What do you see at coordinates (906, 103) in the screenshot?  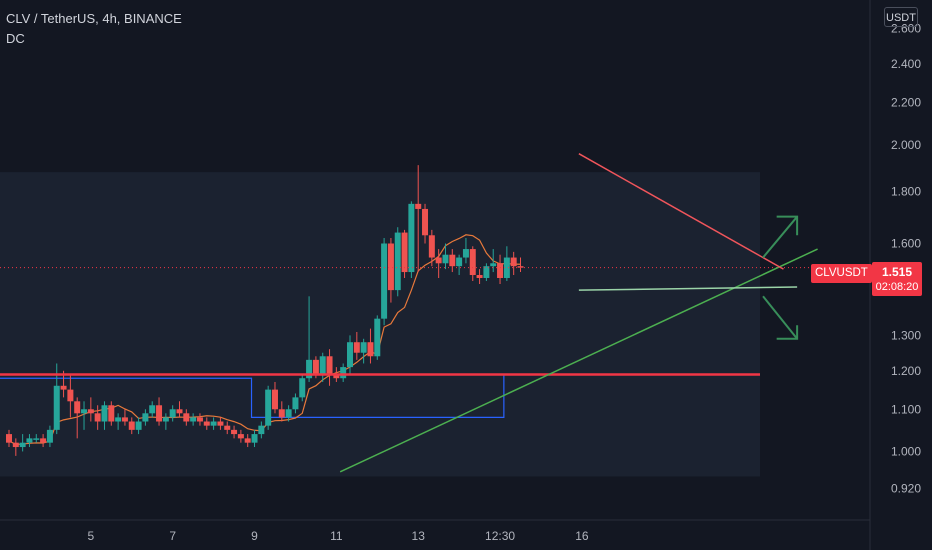 I see `y-tick-label: 2.200` at bounding box center [906, 103].